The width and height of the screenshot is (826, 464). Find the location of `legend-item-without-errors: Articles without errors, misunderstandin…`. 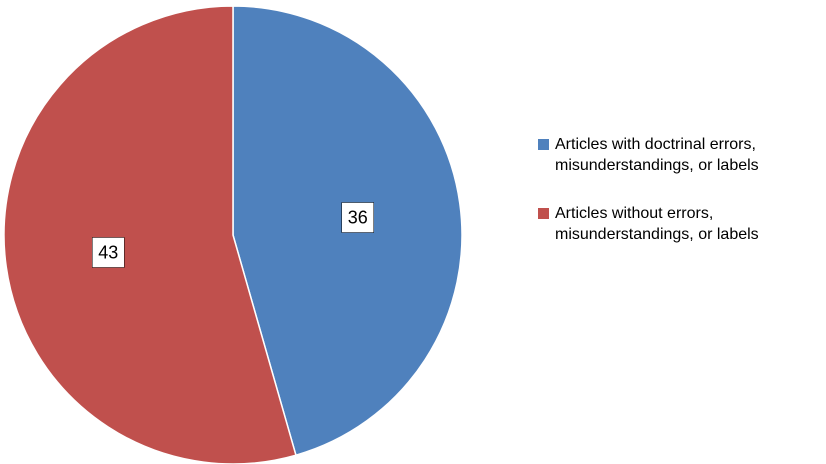

legend-item-without-errors: Articles without errors, misunderstandin… is located at coordinates (682, 224).